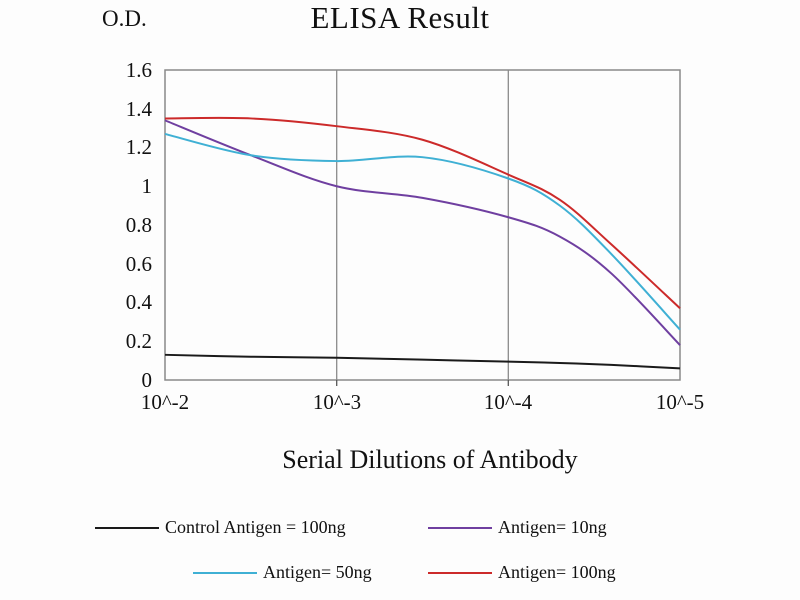 Image resolution: width=800 pixels, height=600 pixels. Describe the element at coordinates (138, 70) in the screenshot. I see `y-tick-label: 1.6` at that location.